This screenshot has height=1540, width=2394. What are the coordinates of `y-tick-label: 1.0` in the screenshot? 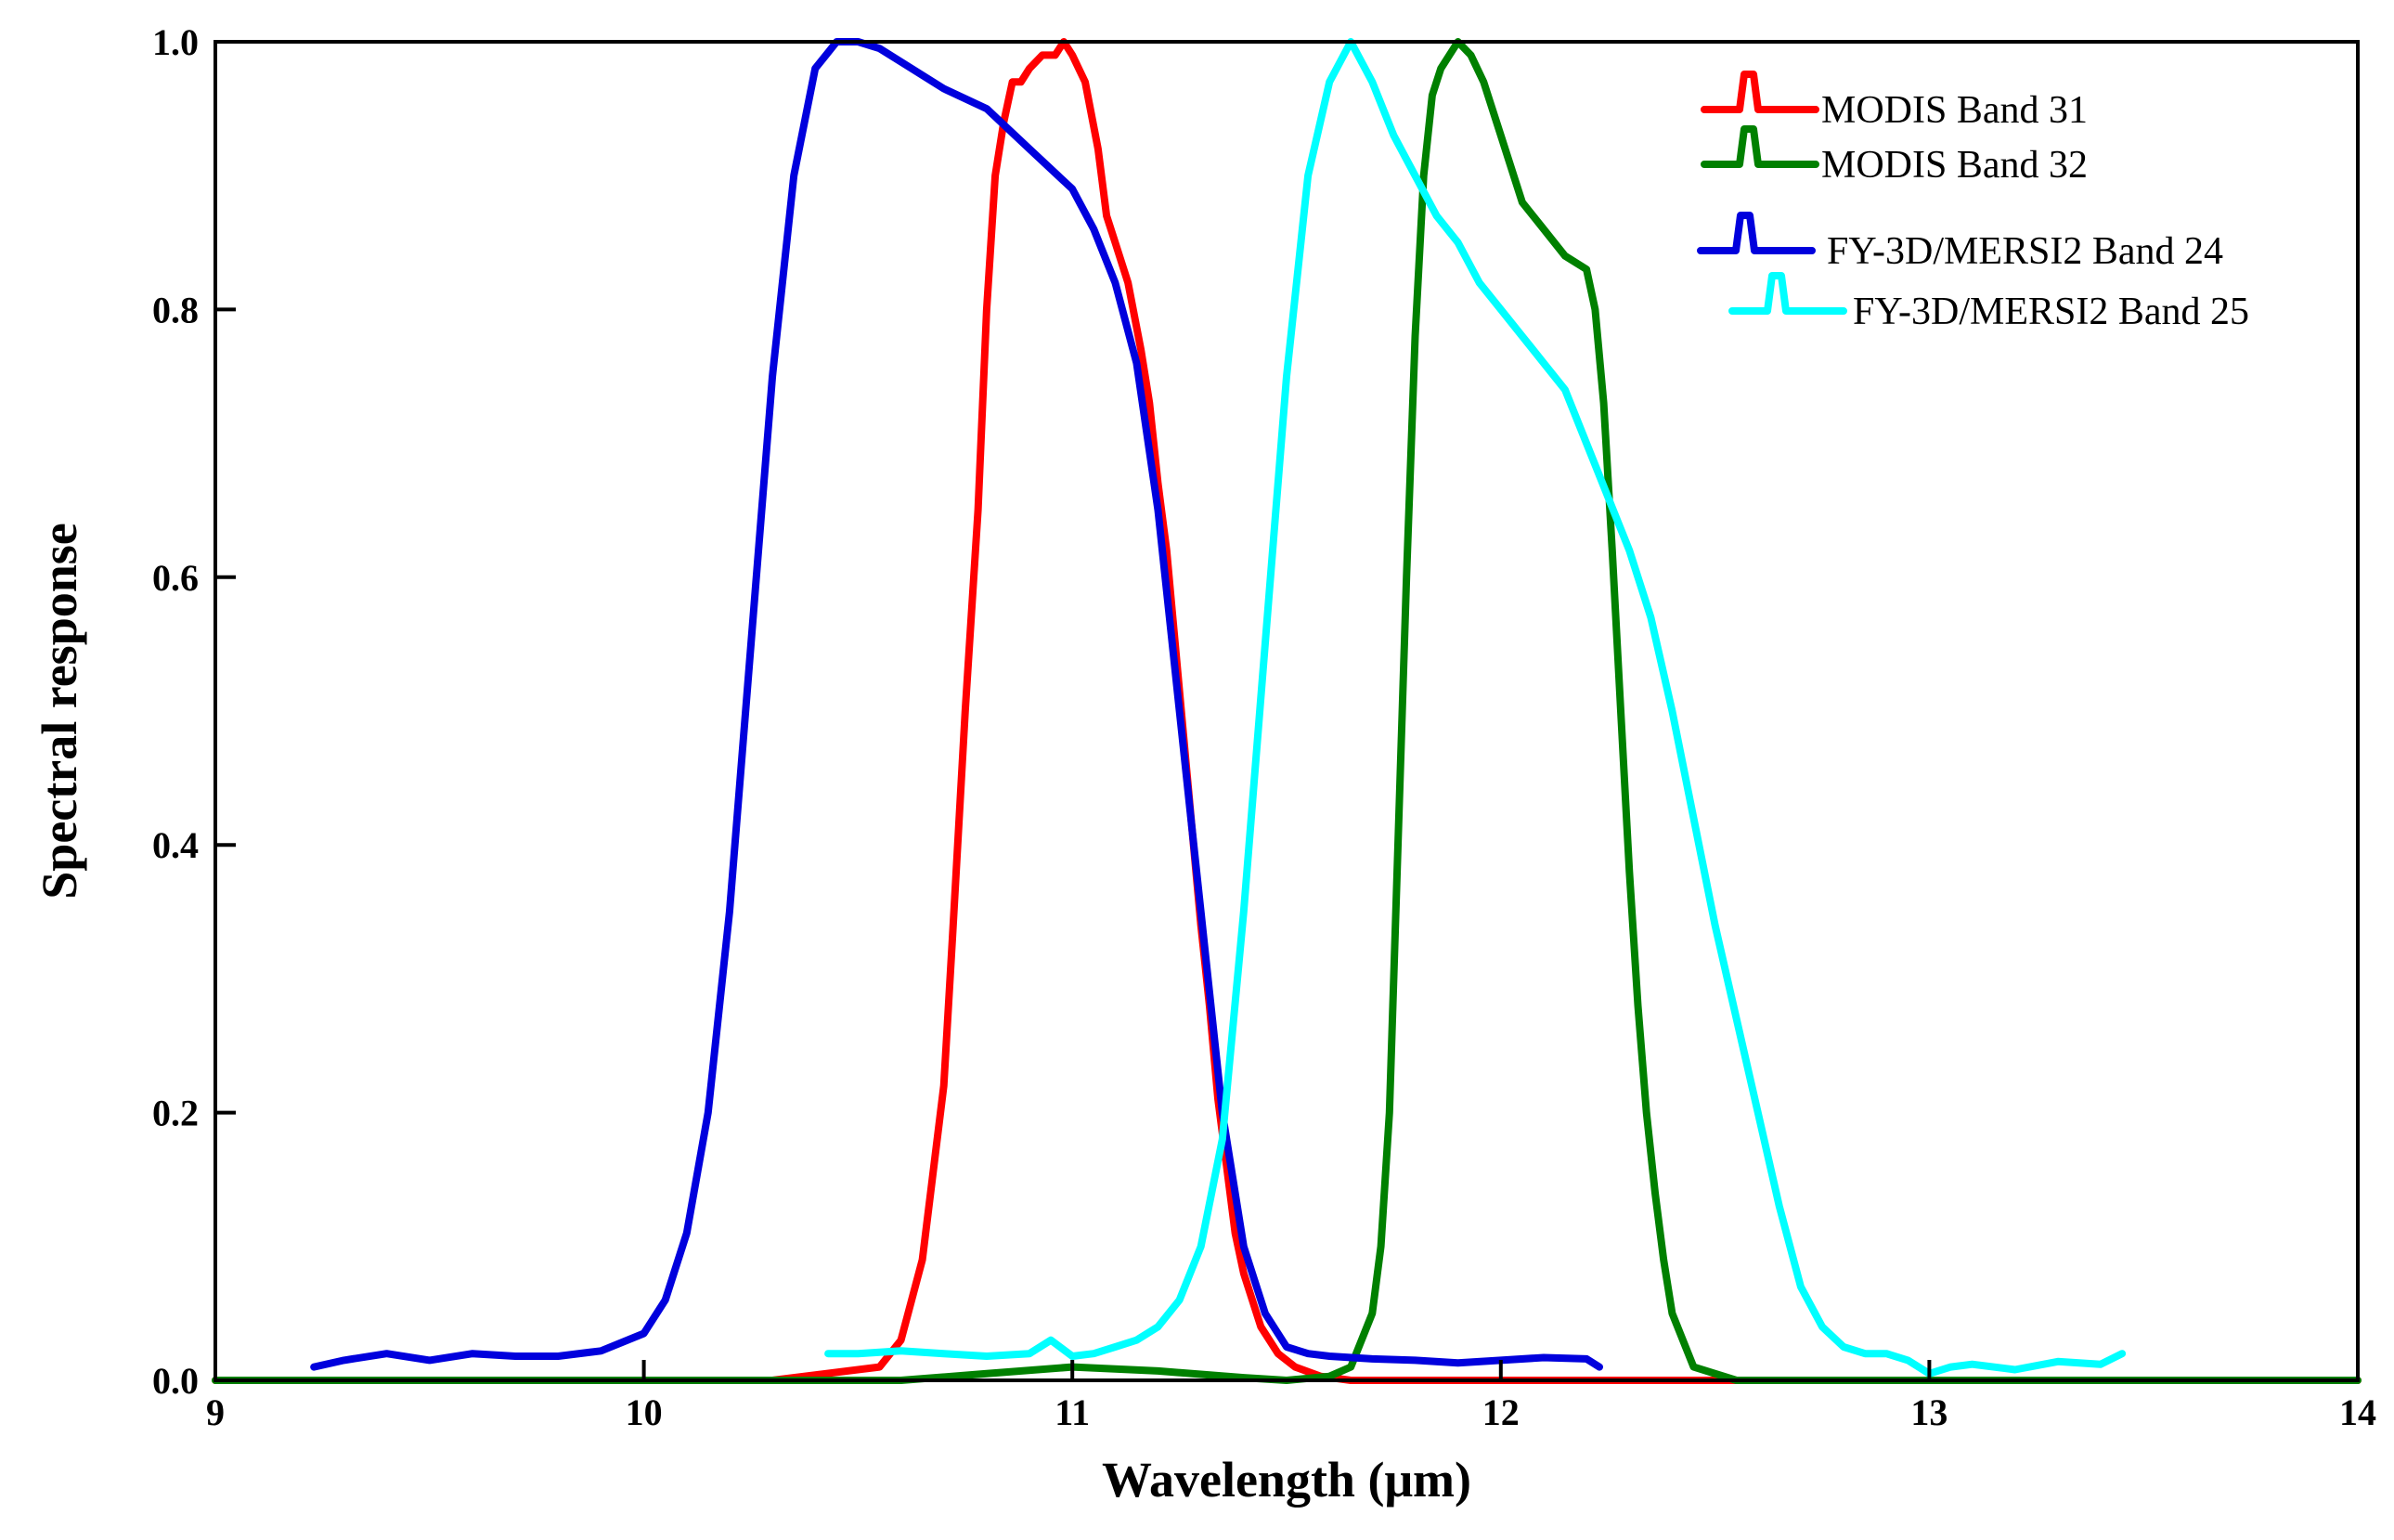 It's located at (175, 42).